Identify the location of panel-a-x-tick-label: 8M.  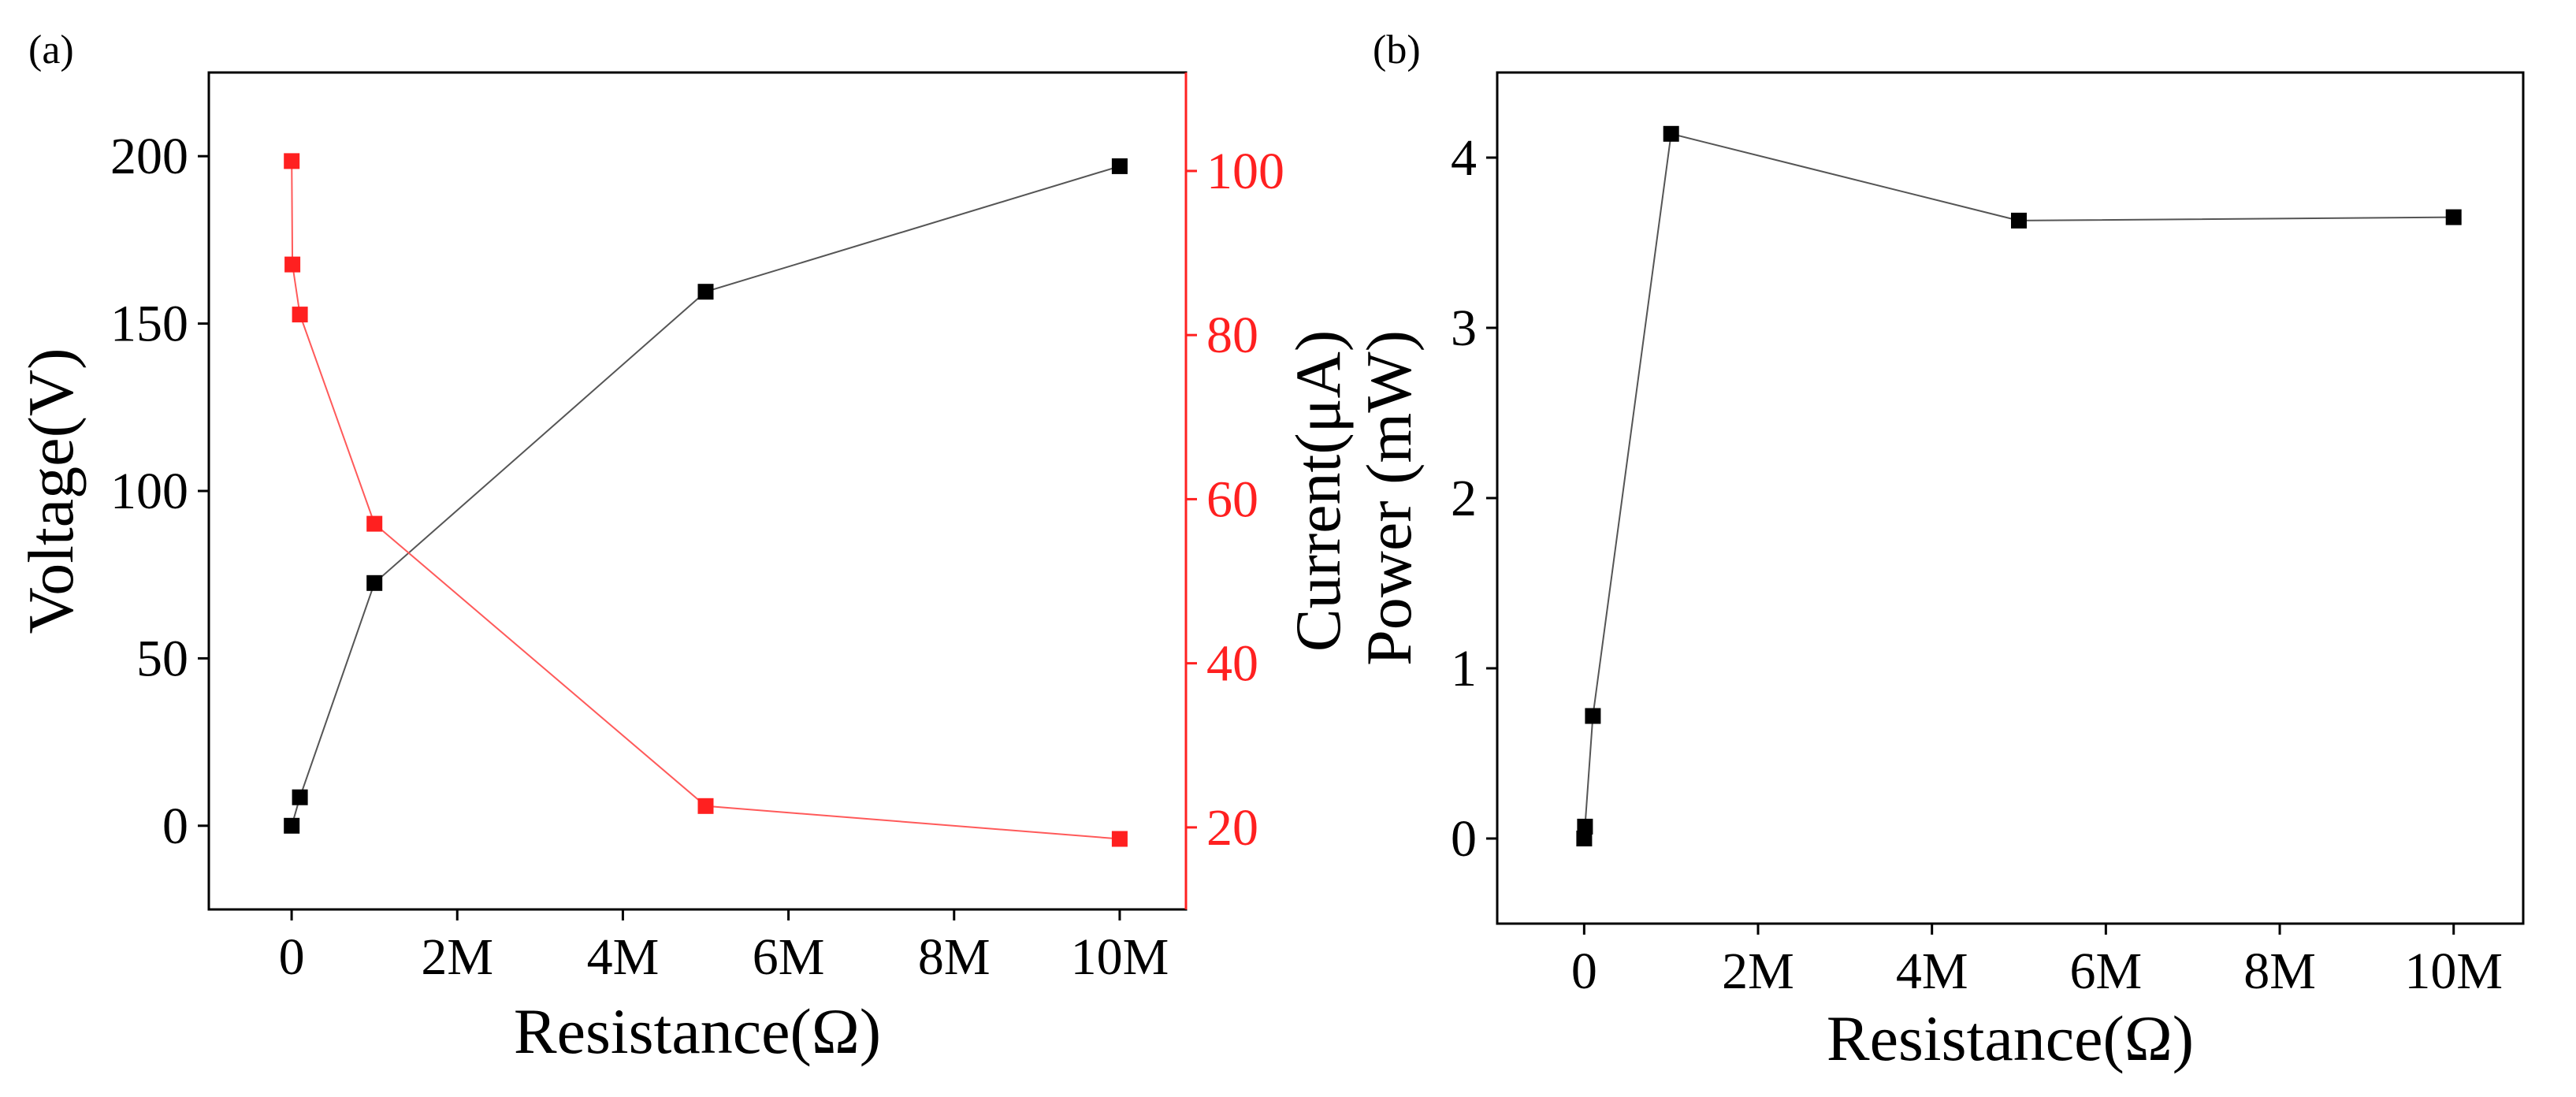
(954, 957).